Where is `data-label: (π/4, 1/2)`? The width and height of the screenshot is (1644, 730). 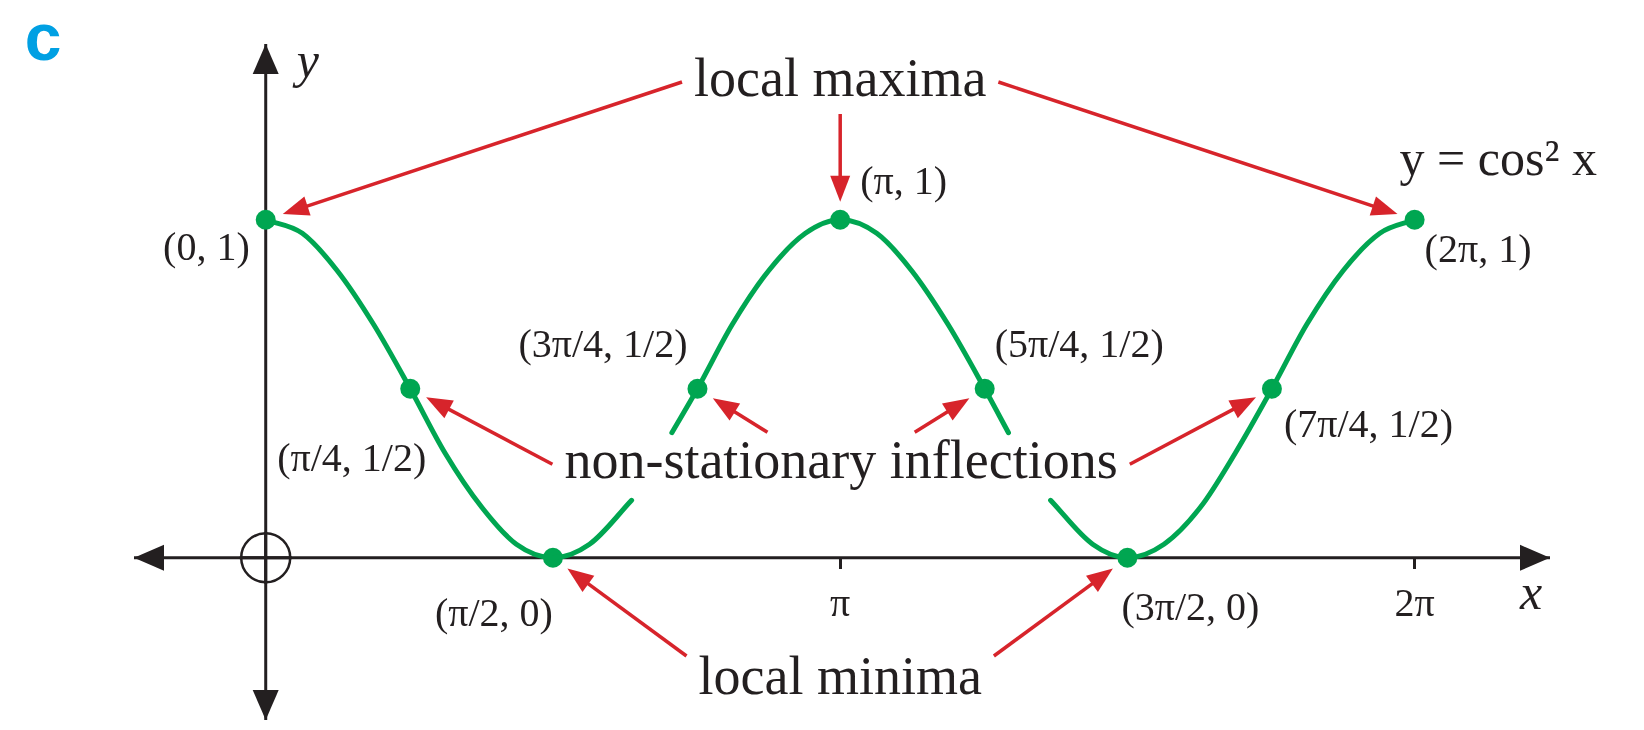
data-label: (π/4, 1/2) is located at coordinates (352, 458).